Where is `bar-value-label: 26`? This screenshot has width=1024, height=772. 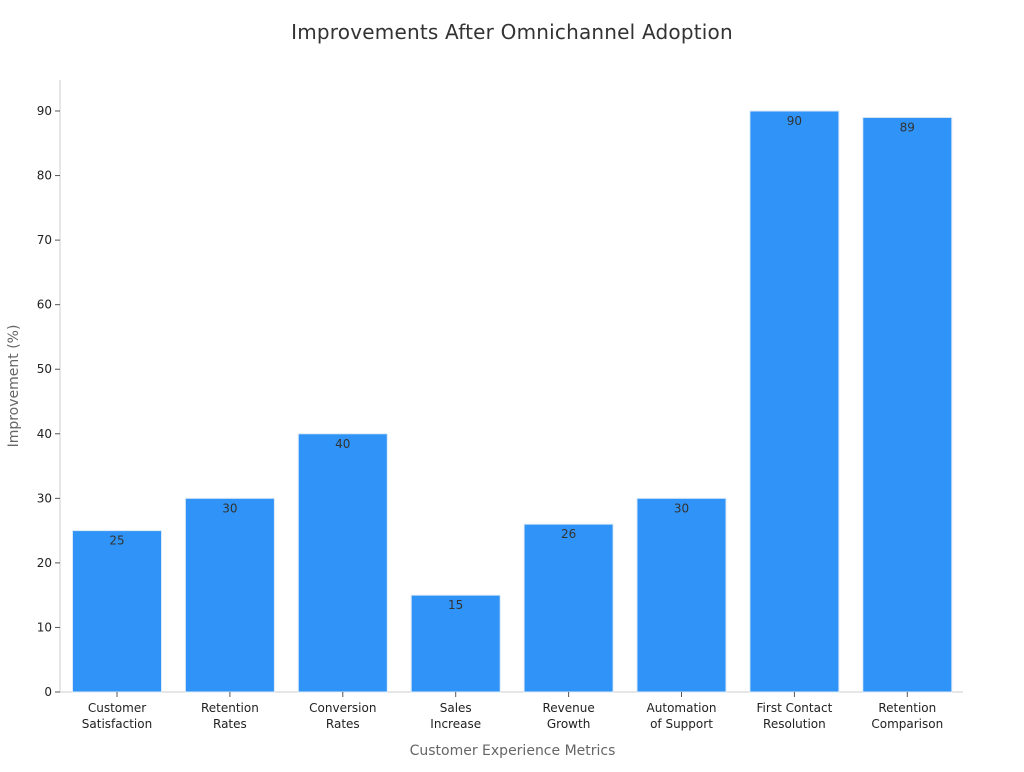 bar-value-label: 26 is located at coordinates (568, 534).